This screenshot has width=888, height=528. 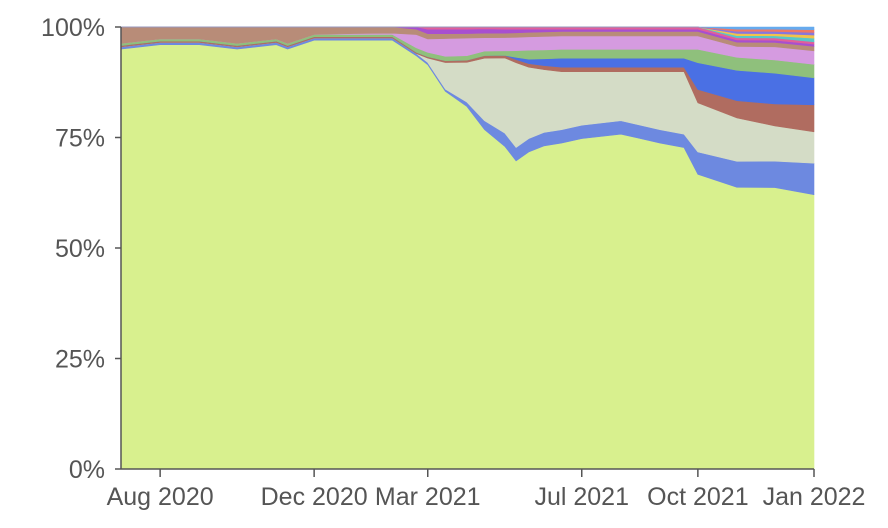 What do you see at coordinates (581, 497) in the screenshot?
I see `x-tick-label: Jul 2021` at bounding box center [581, 497].